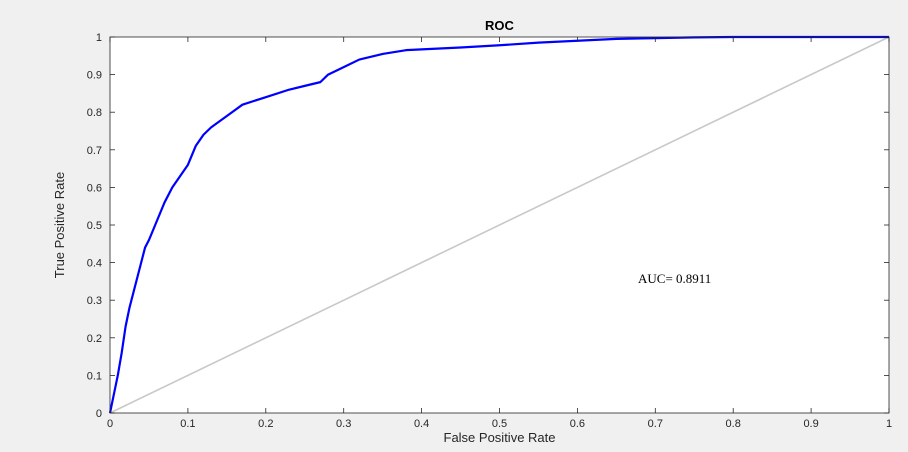 Image resolution: width=908 pixels, height=452 pixels. I want to click on y-tick-label: 0.8, so click(94, 113).